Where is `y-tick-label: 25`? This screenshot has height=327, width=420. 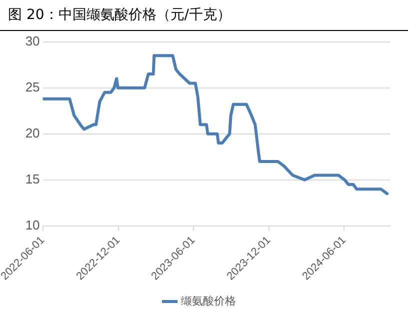
y-tick-label: 25 is located at coordinates (32, 86).